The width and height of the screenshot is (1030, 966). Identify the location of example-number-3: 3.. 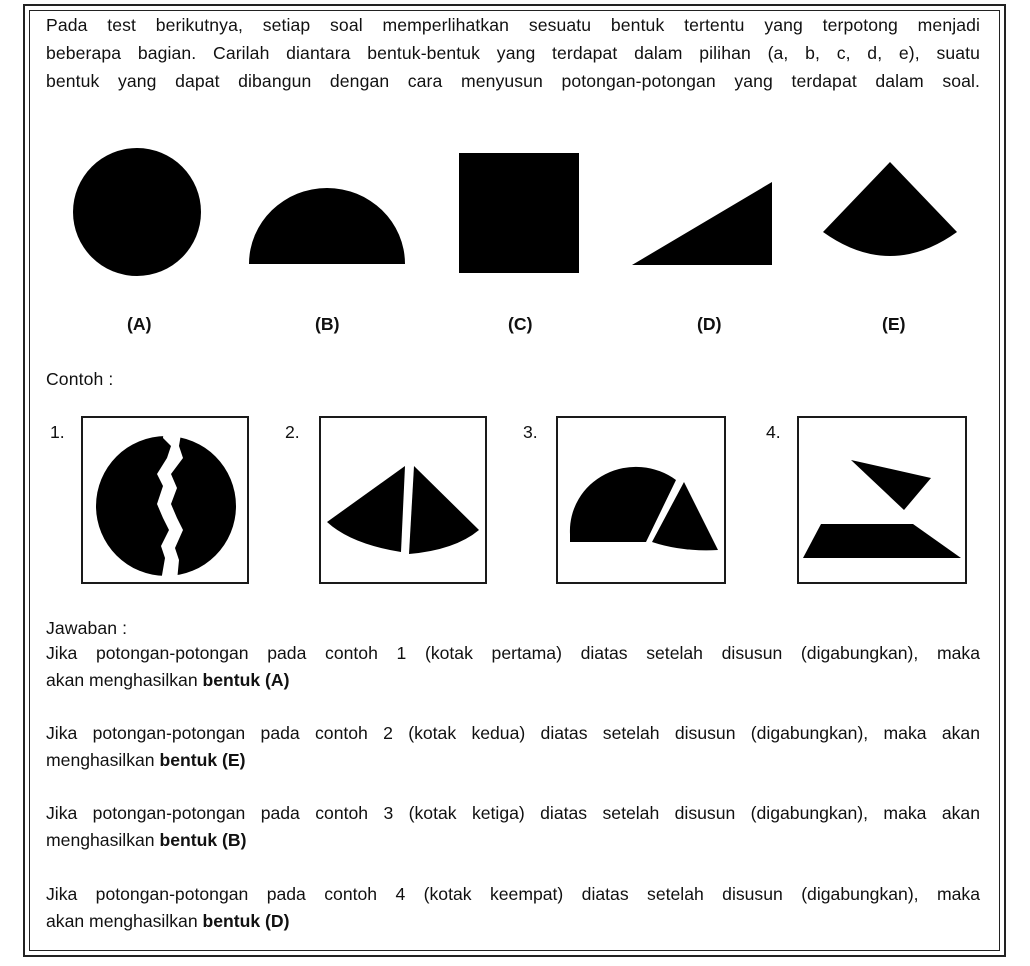
(530, 432).